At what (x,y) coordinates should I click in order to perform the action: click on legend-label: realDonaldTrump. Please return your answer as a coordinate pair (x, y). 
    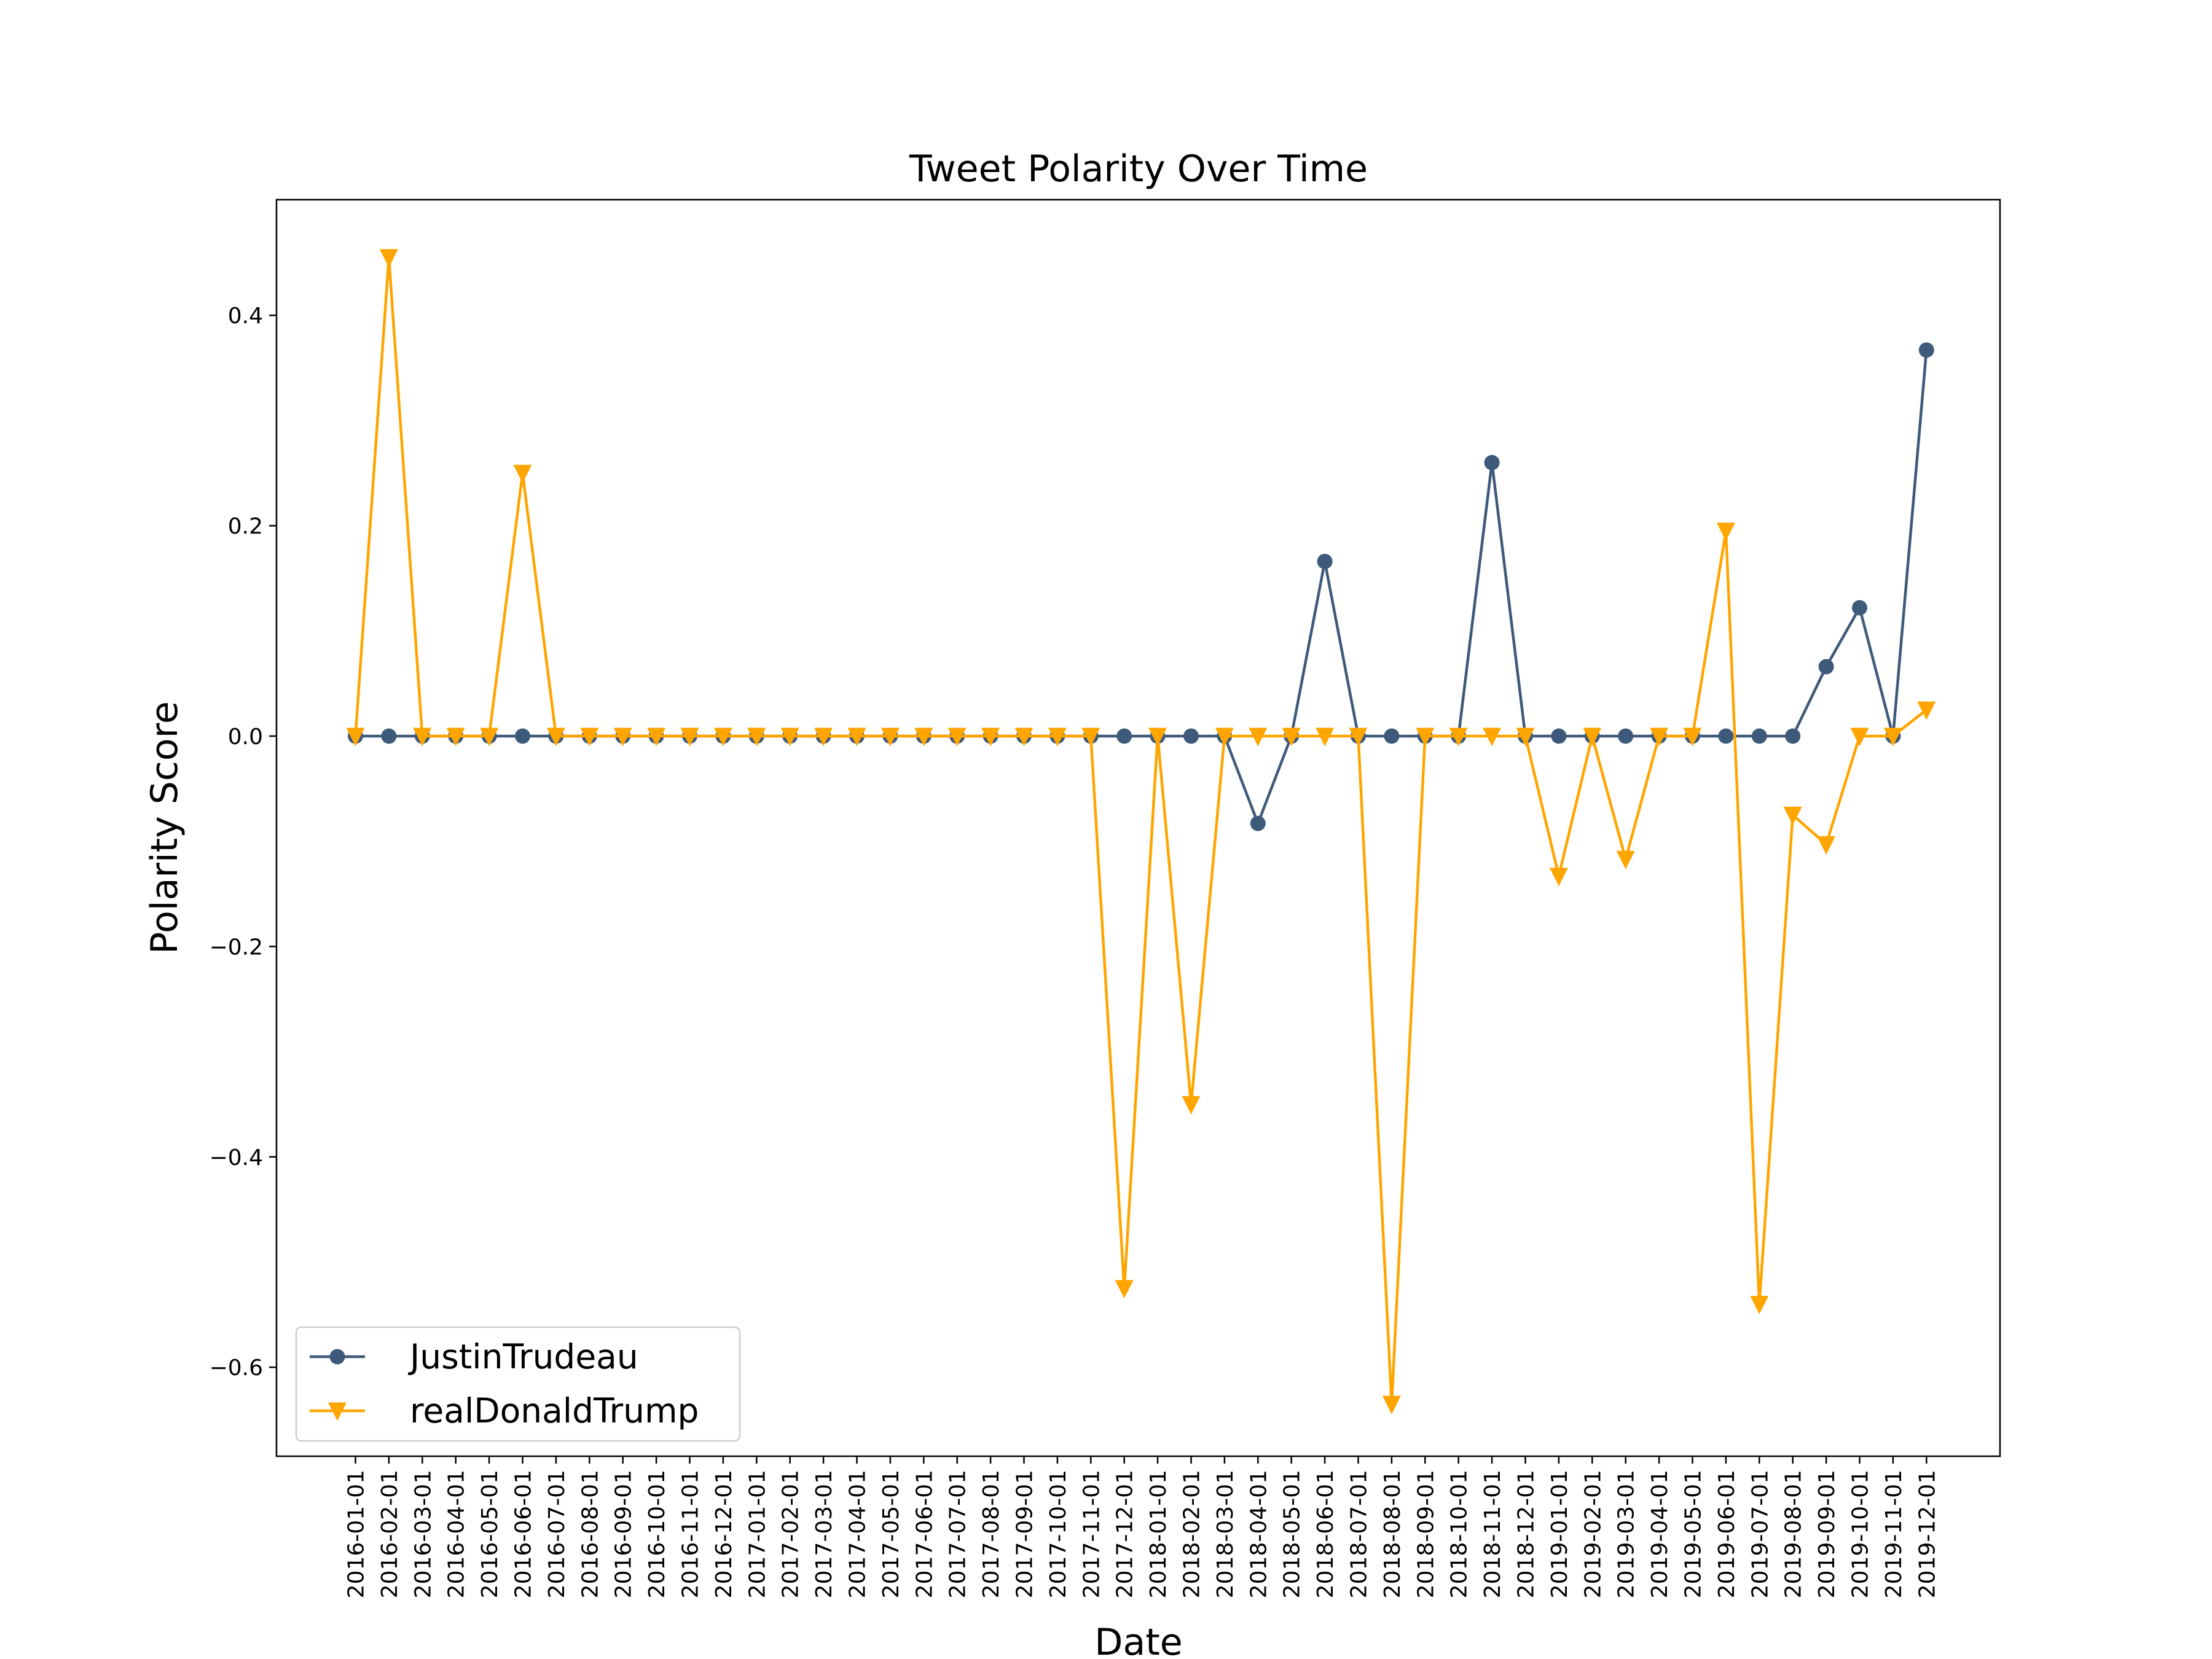
    Looking at the image, I should click on (554, 1410).